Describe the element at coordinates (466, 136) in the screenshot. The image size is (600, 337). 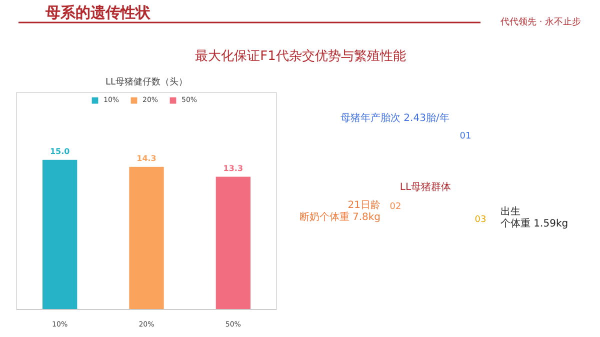
I see `text: 01` at that location.